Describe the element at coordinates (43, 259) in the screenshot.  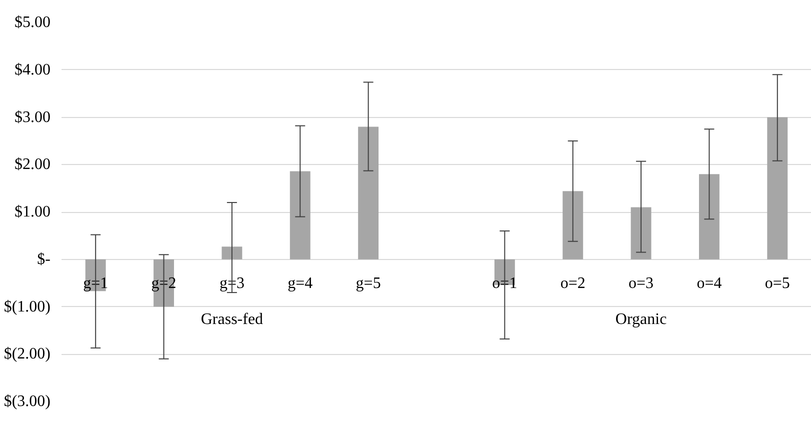
I see `y-tick-label: $-` at that location.